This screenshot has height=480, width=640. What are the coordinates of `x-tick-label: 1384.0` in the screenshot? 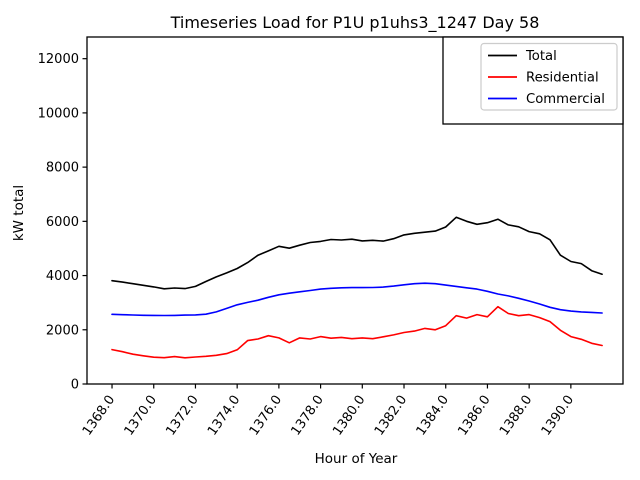 It's located at (433, 416).